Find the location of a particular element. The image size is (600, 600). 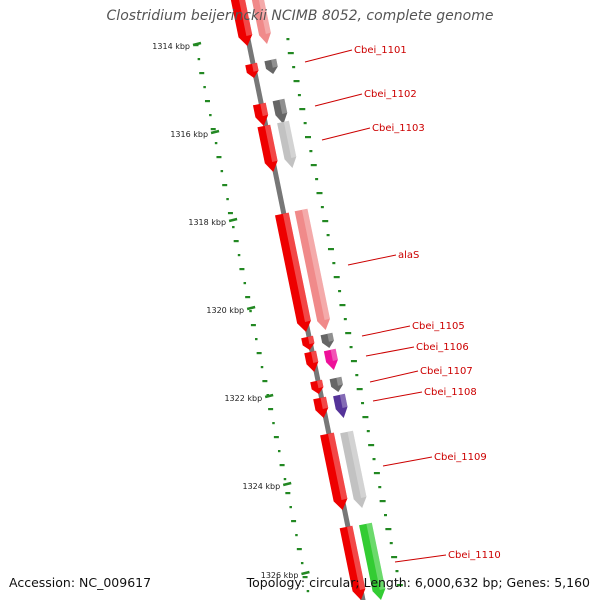

gene-label-cbei_1107: Cbei_1107 is located at coordinates (421, 374).